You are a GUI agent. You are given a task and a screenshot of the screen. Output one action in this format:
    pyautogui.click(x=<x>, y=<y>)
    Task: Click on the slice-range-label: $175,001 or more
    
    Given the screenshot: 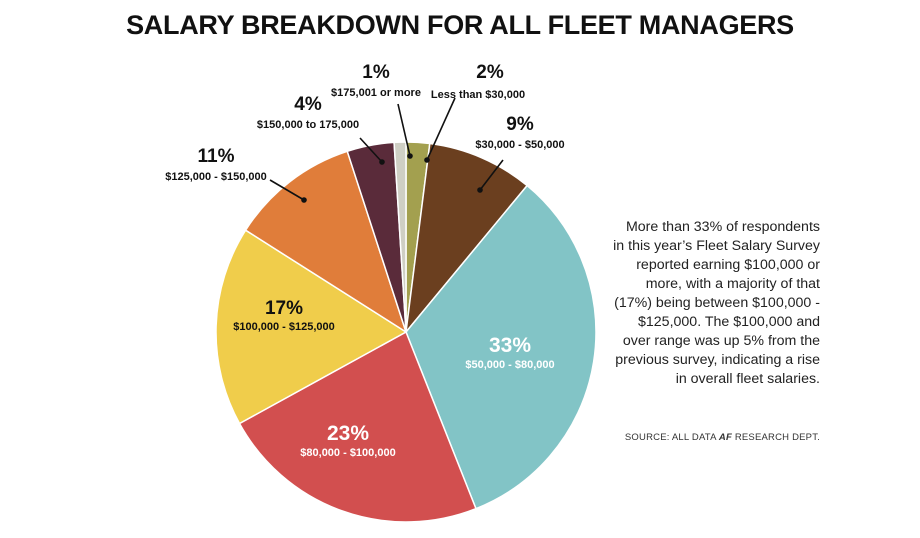 What is the action you would take?
    pyautogui.click(x=376, y=93)
    